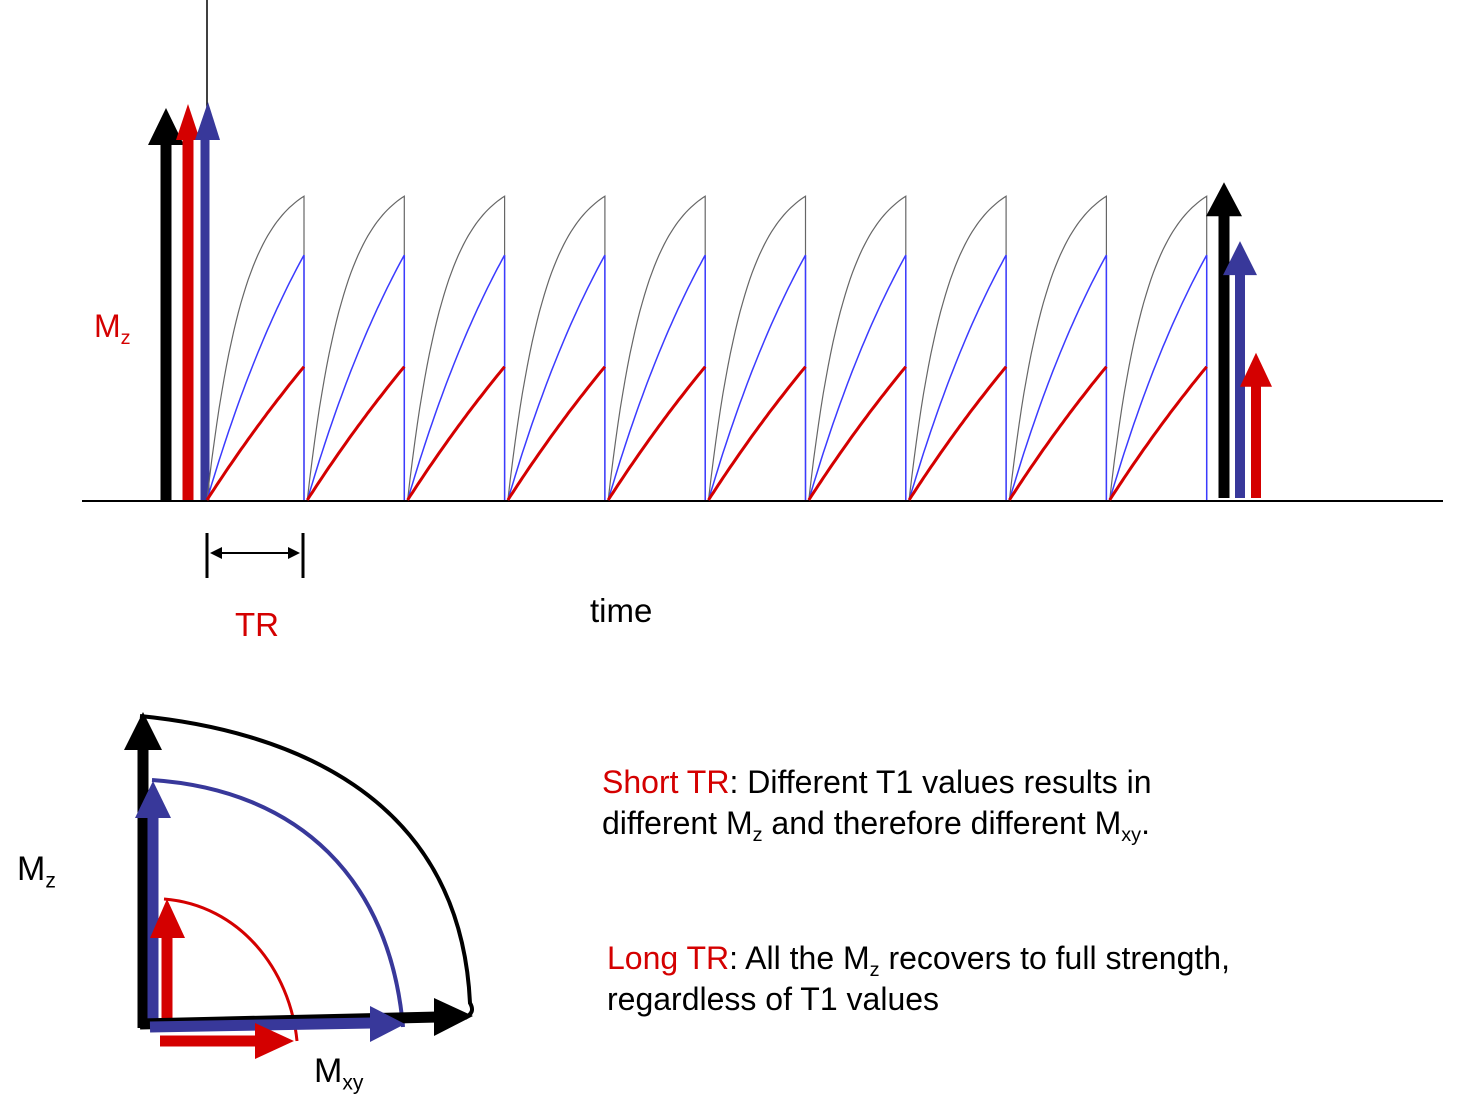 The height and width of the screenshot is (1107, 1481). I want to click on final-mz-arrow-black, so click(1224, 340).